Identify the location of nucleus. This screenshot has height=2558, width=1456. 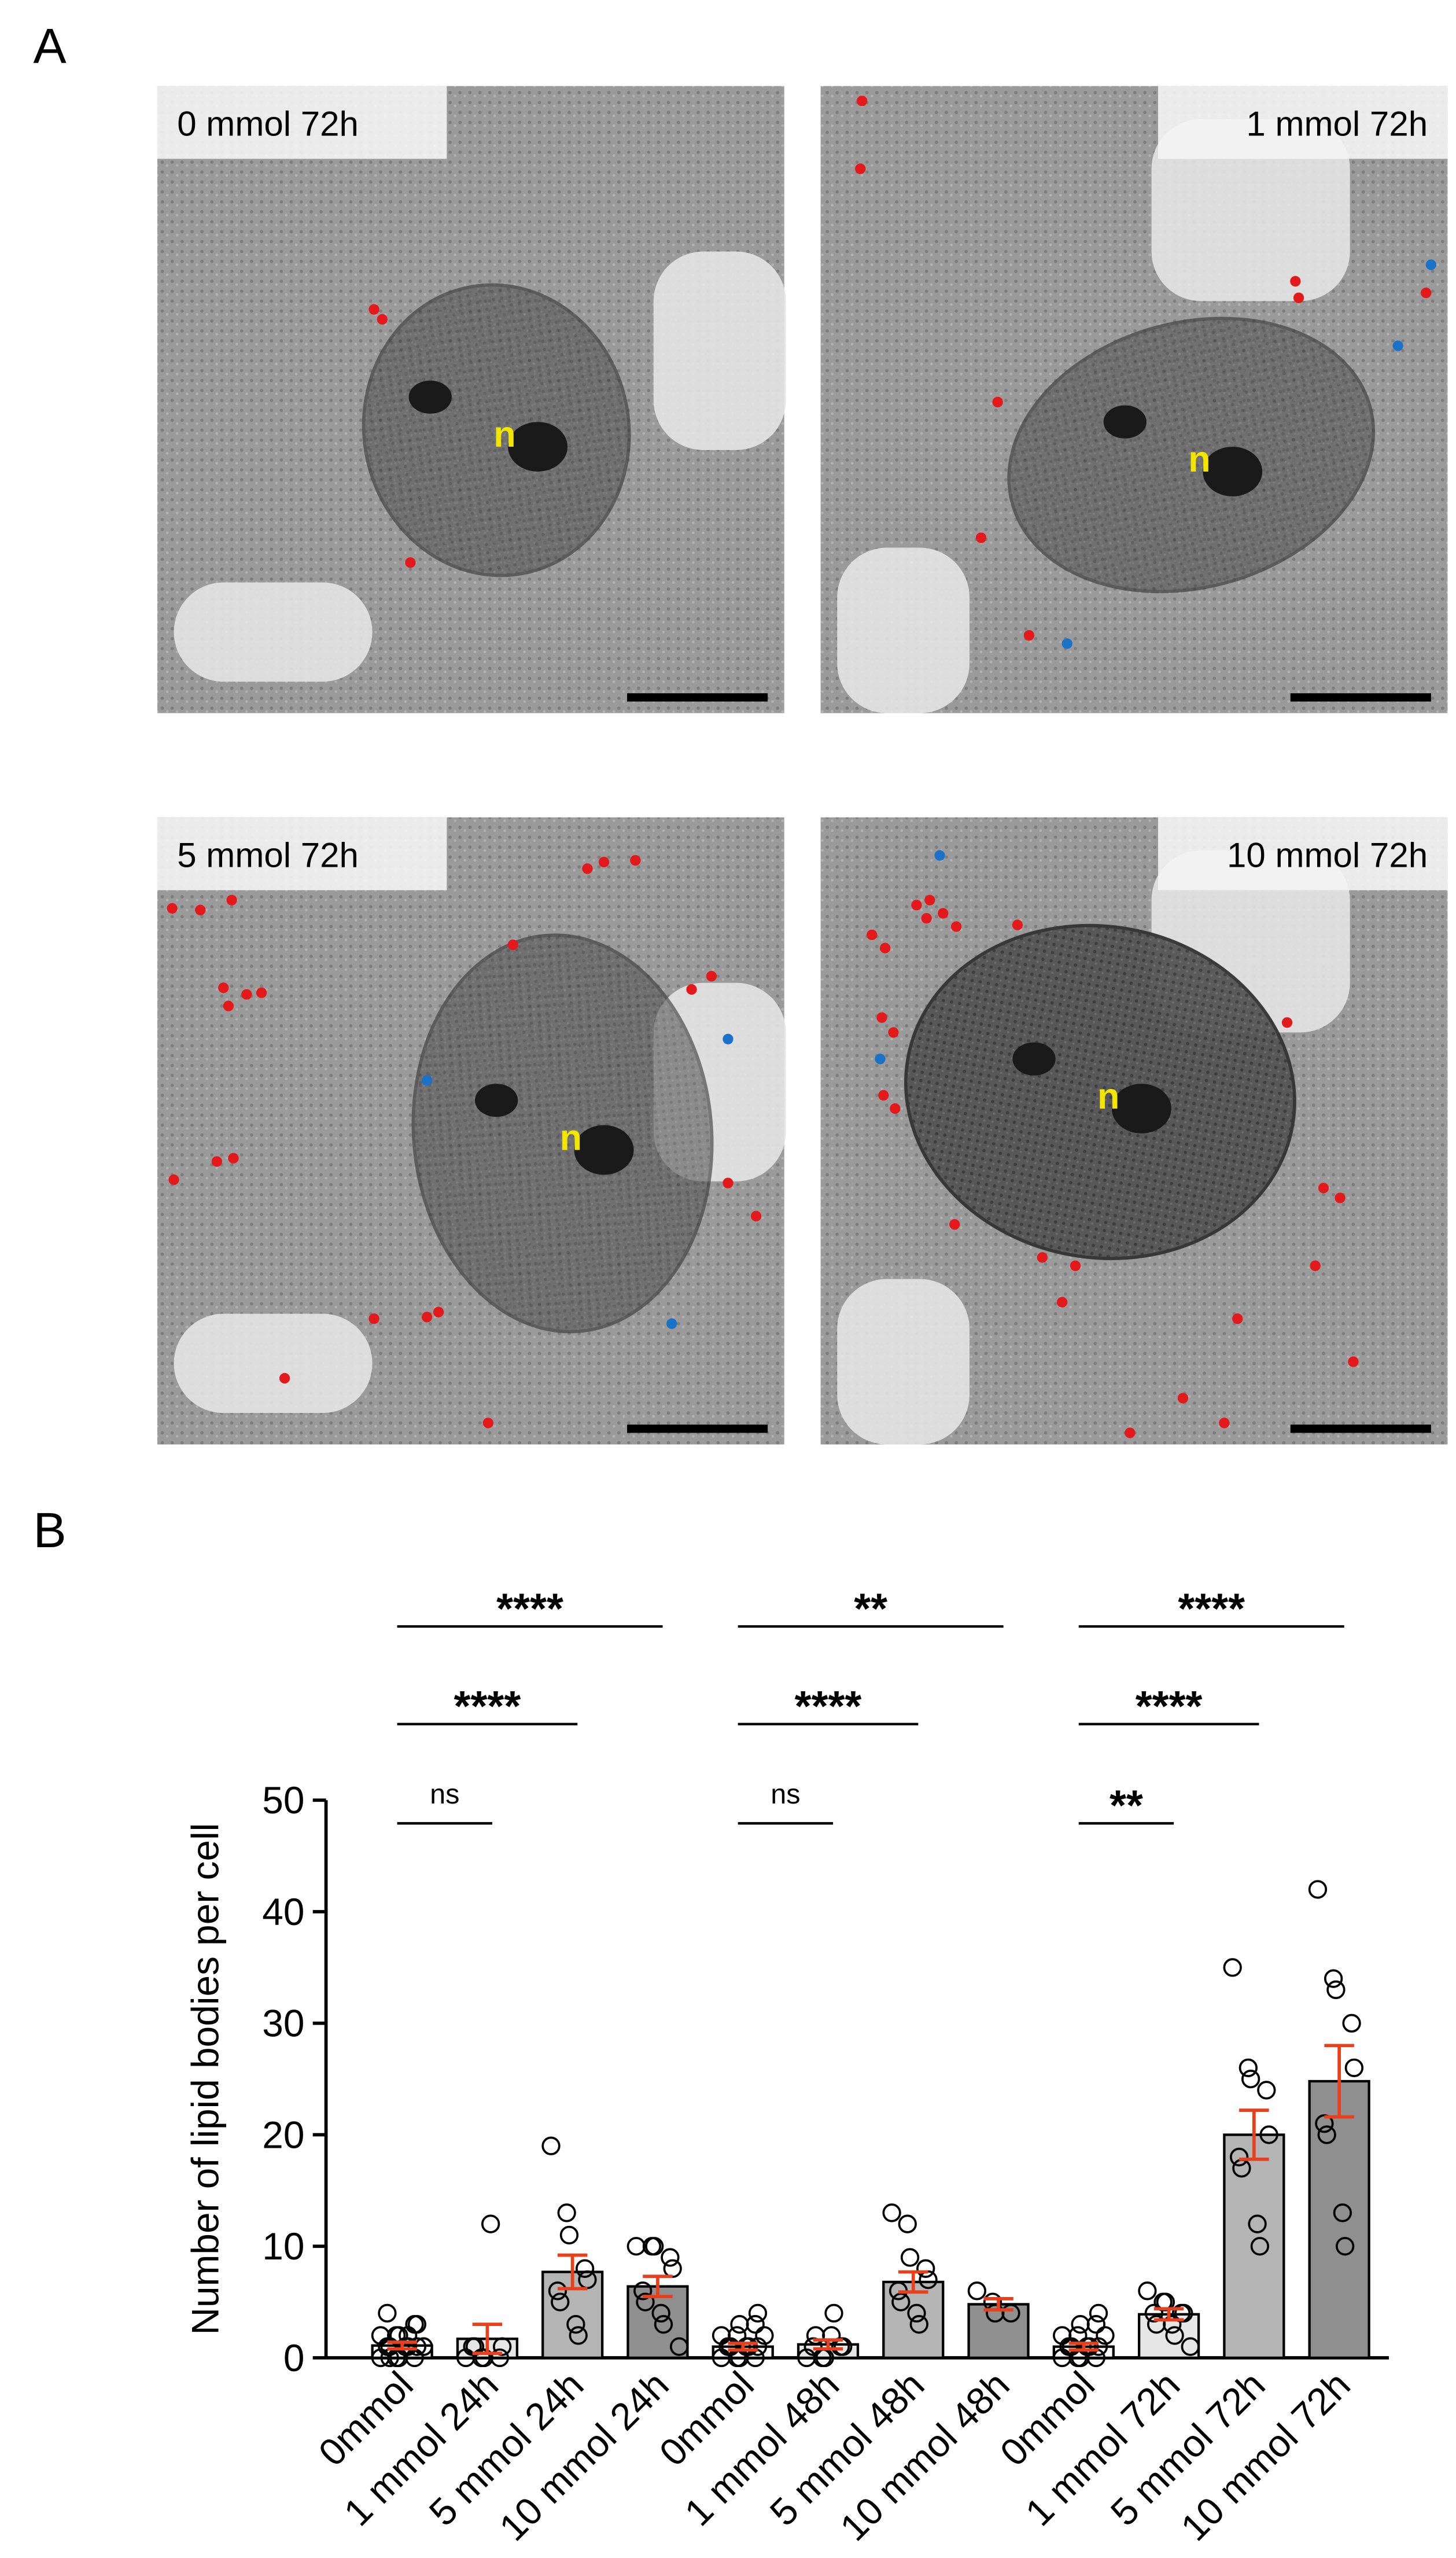
(562, 1134).